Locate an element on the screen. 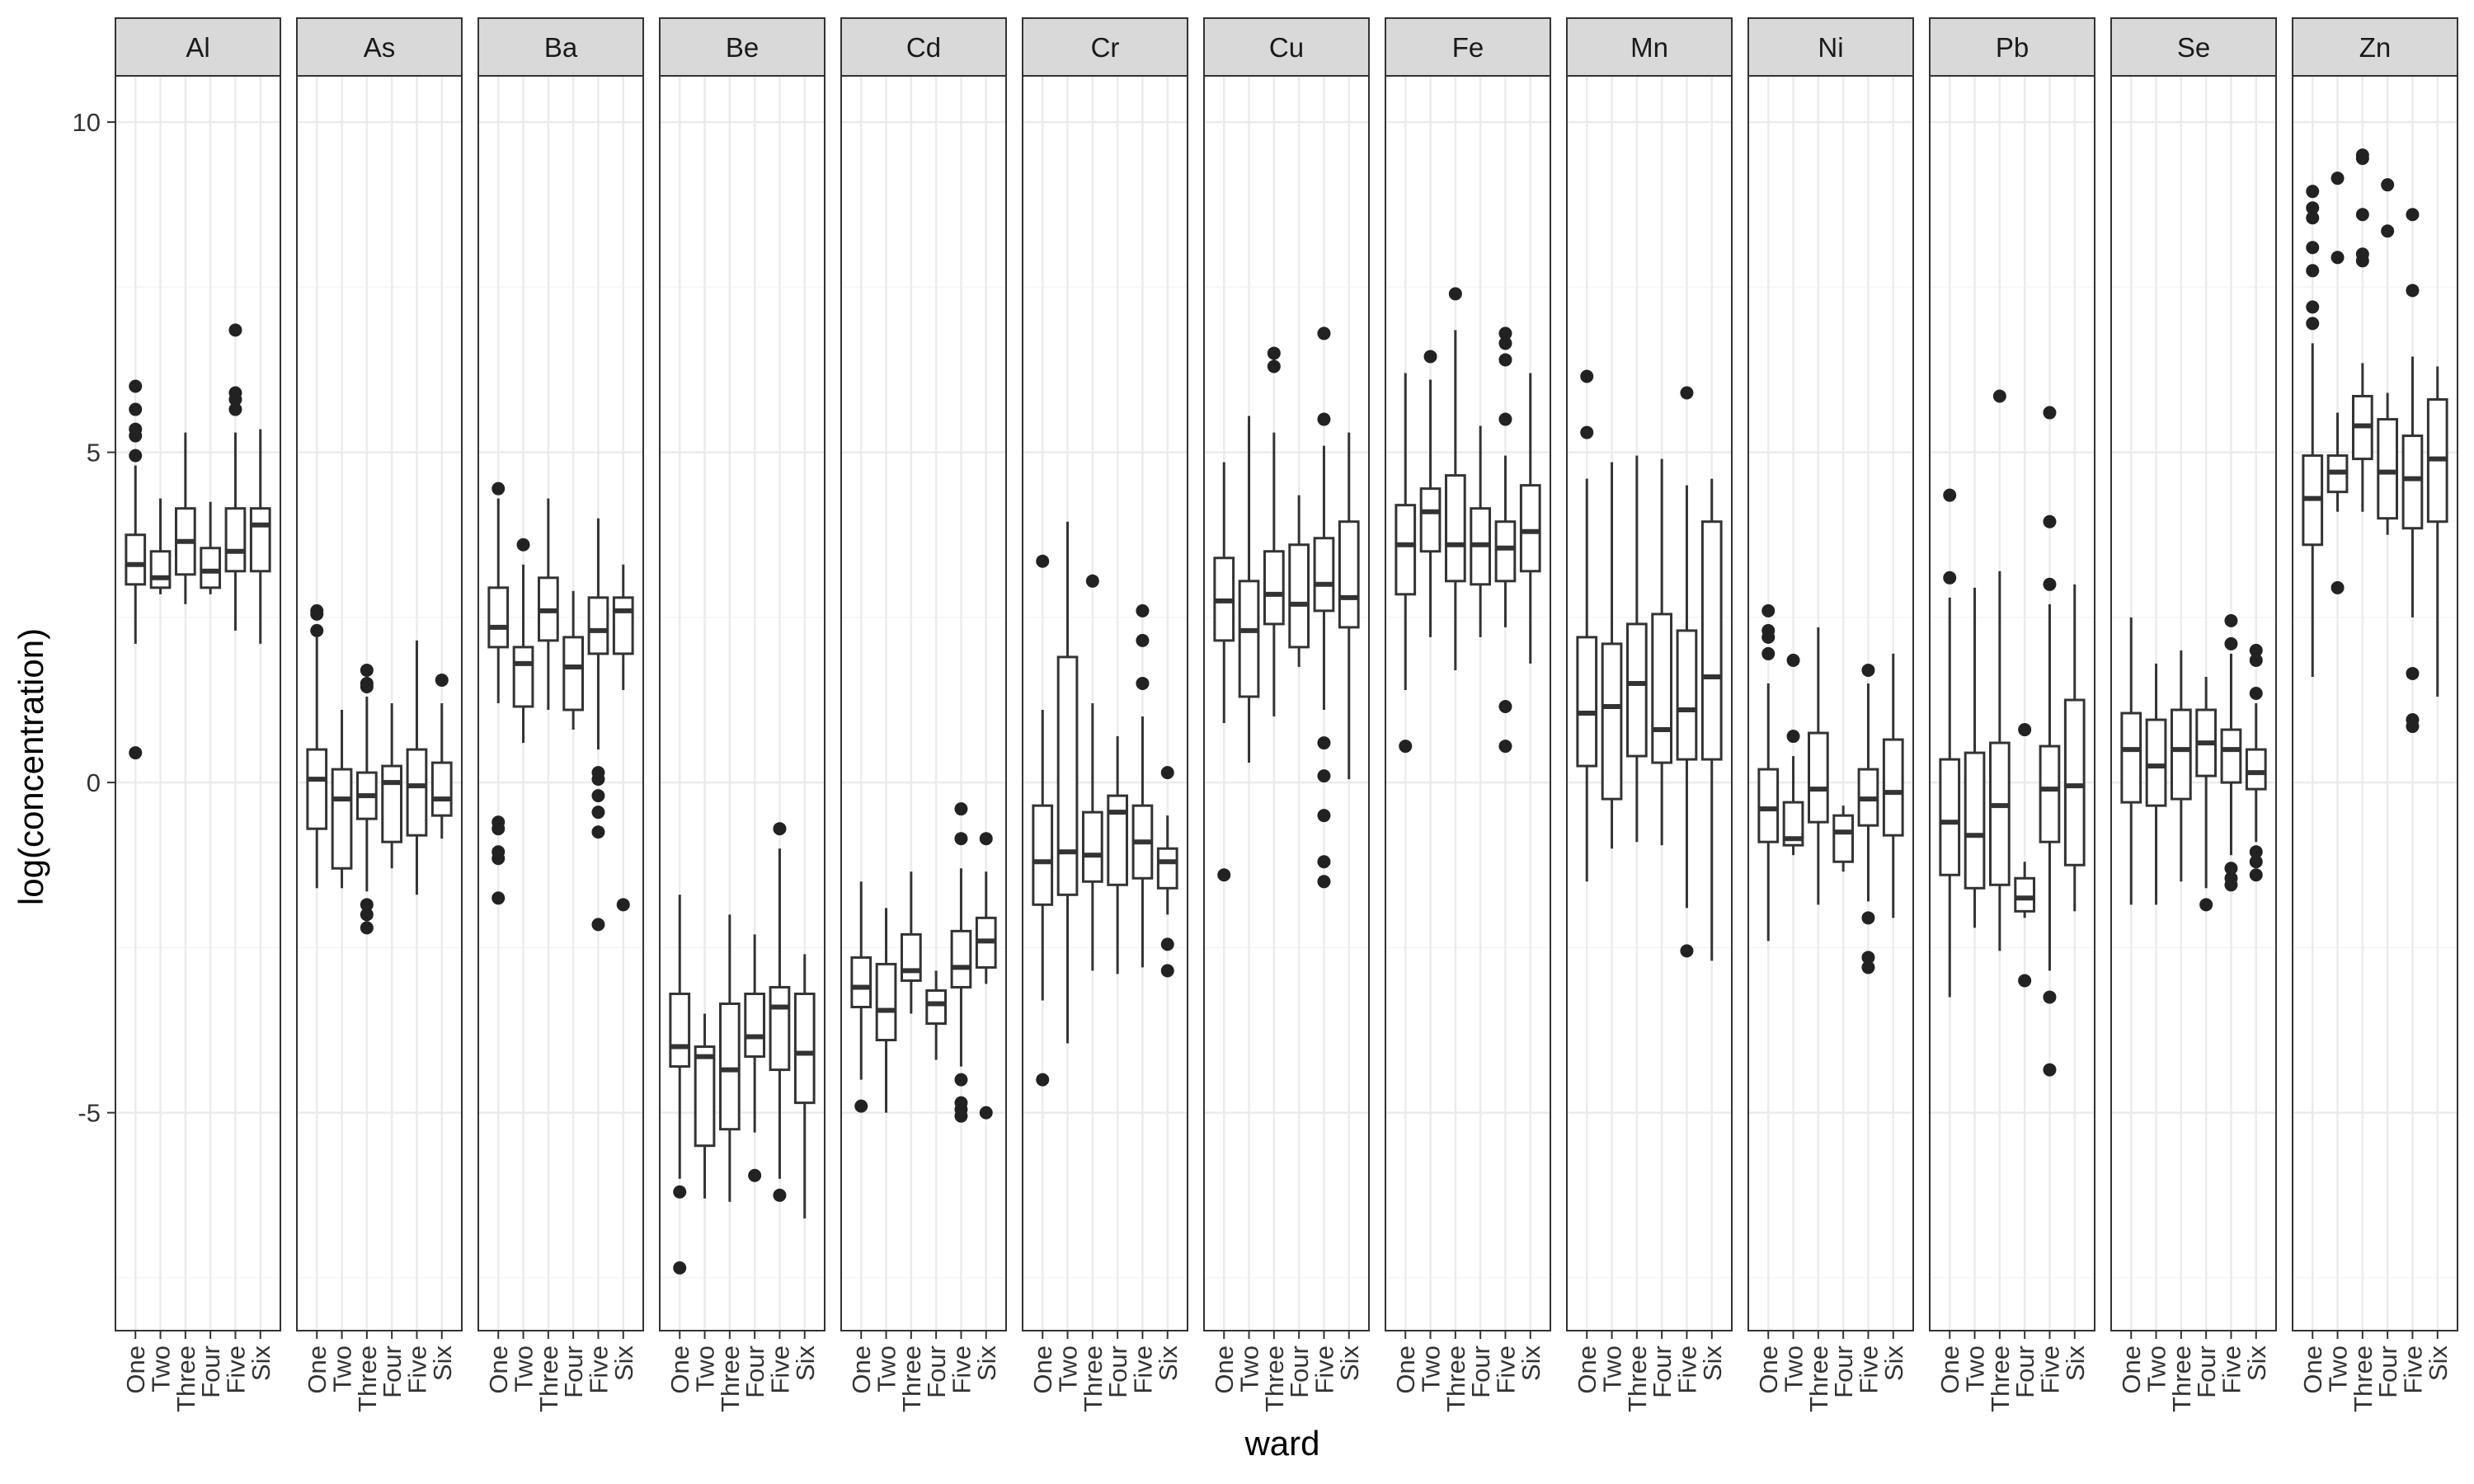  box-ba-two is located at coordinates (523, 641).